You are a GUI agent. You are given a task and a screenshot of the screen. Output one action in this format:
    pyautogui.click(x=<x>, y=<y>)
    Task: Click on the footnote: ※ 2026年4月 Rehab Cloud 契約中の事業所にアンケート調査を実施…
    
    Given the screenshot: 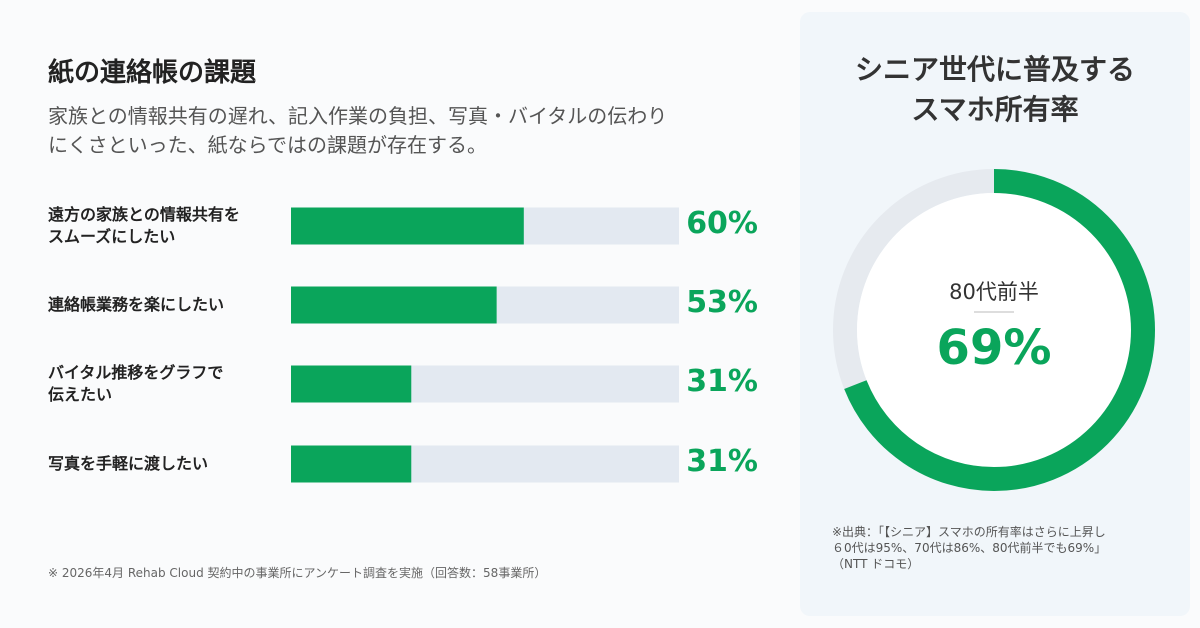 What is the action you would take?
    pyautogui.click(x=297, y=573)
    